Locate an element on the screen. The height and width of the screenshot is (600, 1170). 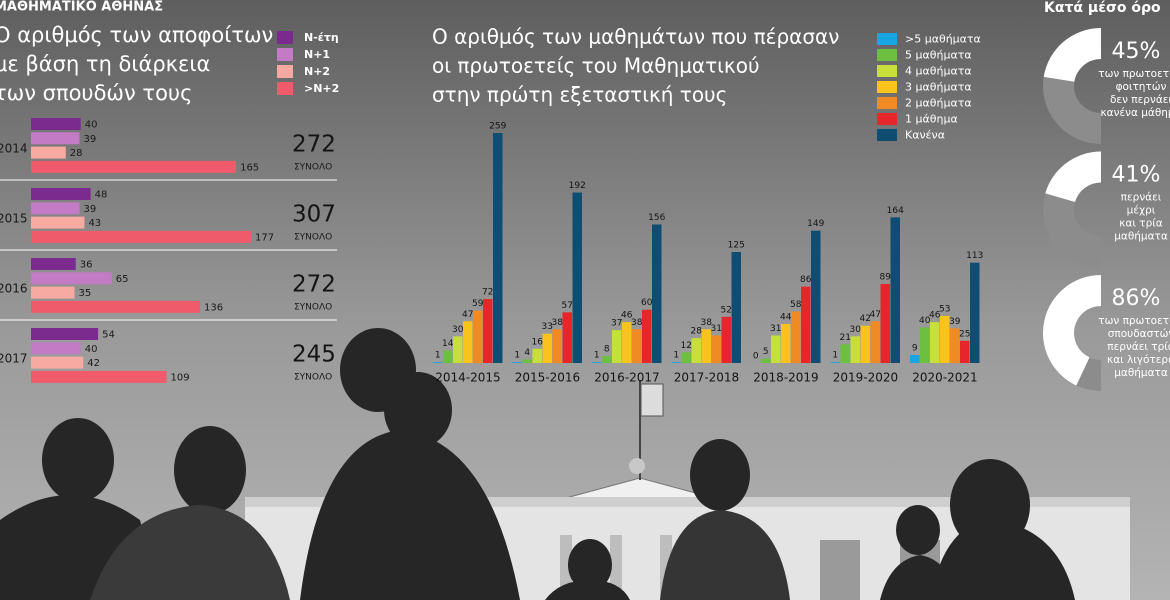
y-tick-label: 2017 is located at coordinates (14, 359).